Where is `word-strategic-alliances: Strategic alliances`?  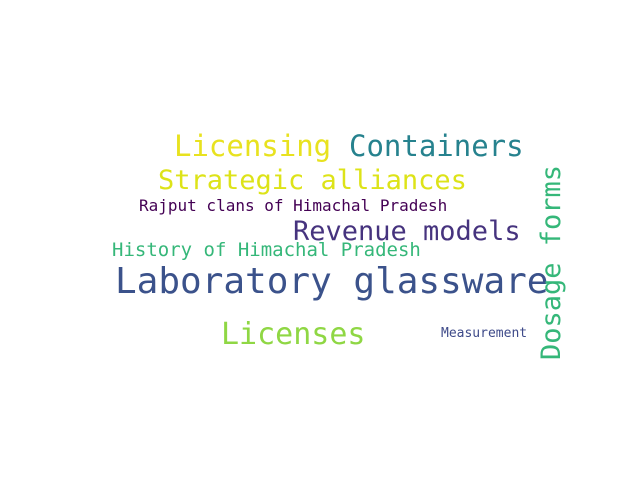
word-strategic-alliances: Strategic alliances is located at coordinates (312, 180).